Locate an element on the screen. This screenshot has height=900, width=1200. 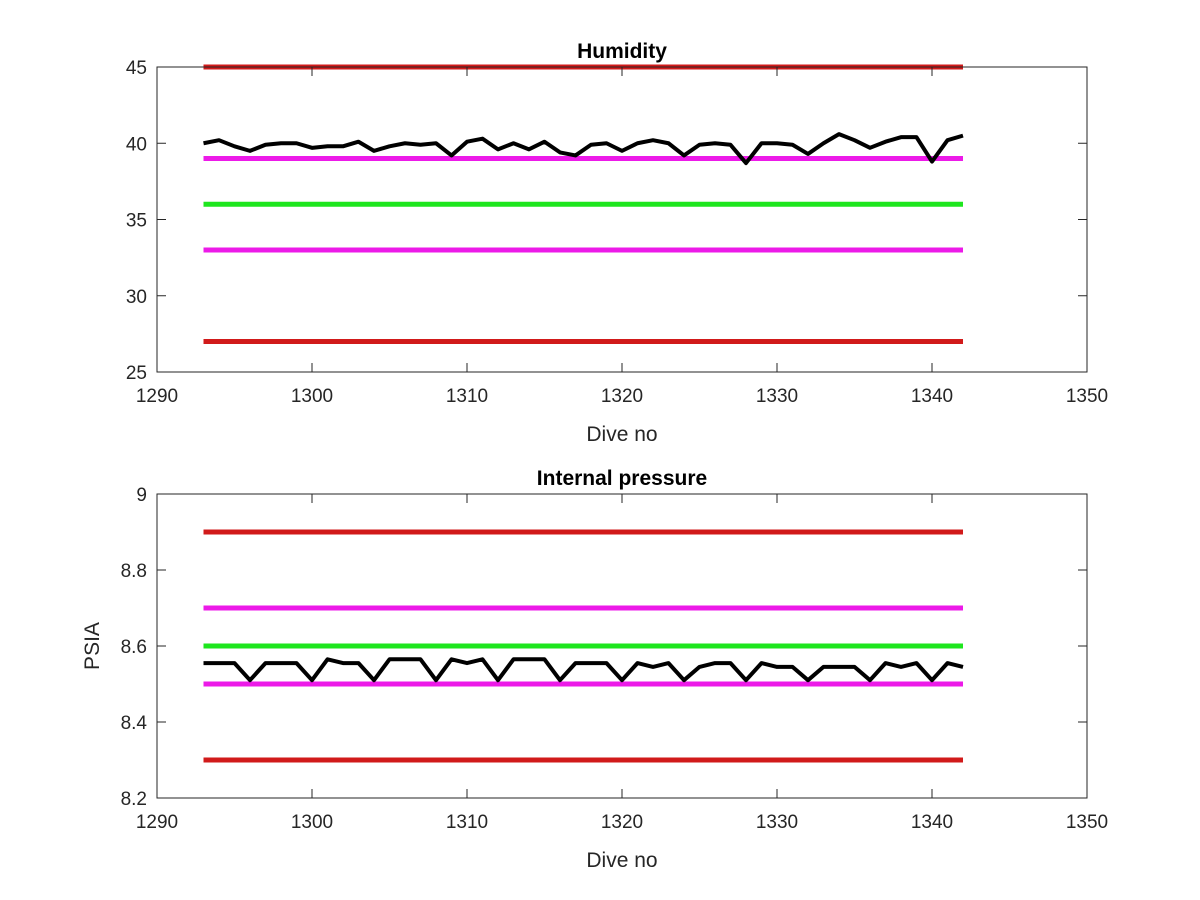
y-tick-label: 40 is located at coordinates (136, 144).